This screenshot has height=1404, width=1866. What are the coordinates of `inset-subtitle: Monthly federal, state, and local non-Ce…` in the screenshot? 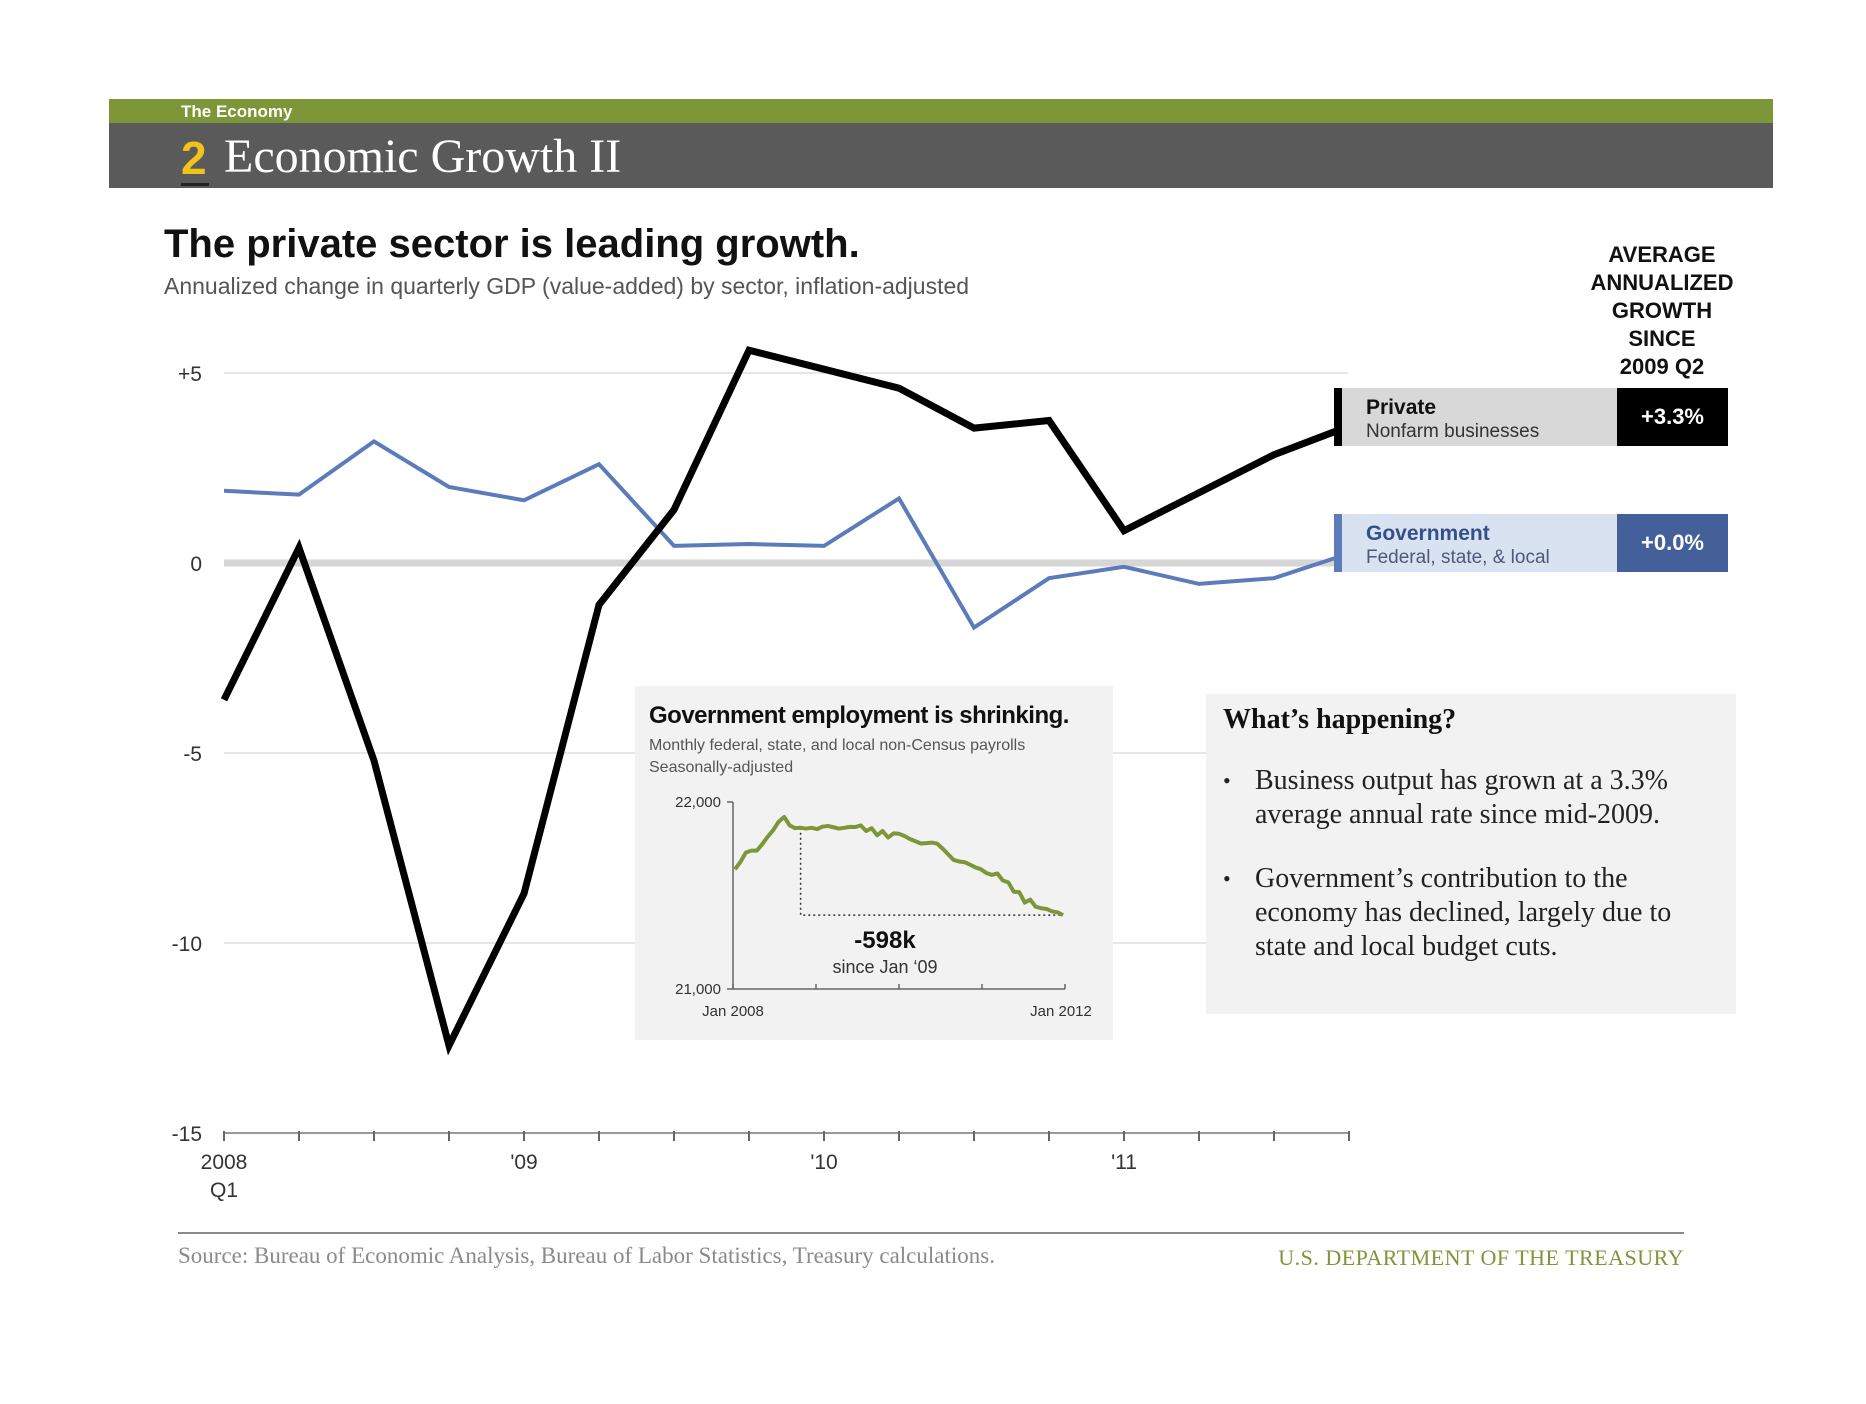 It's located at (837, 745).